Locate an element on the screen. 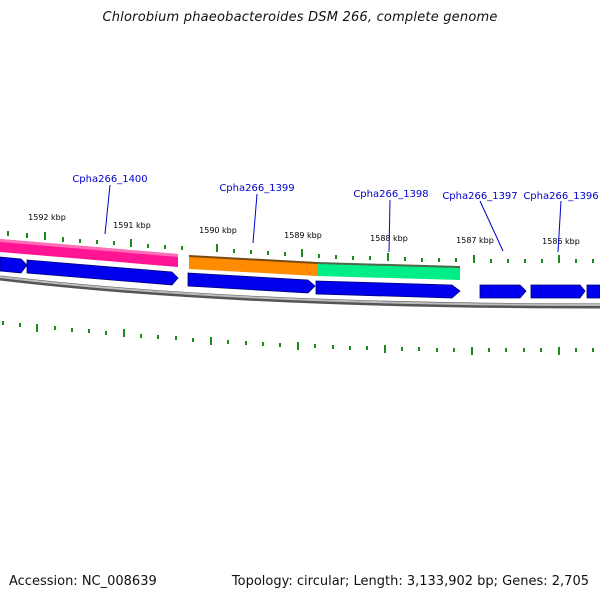 The image size is (600, 600). feature-bar-orange is located at coordinates (253, 266).